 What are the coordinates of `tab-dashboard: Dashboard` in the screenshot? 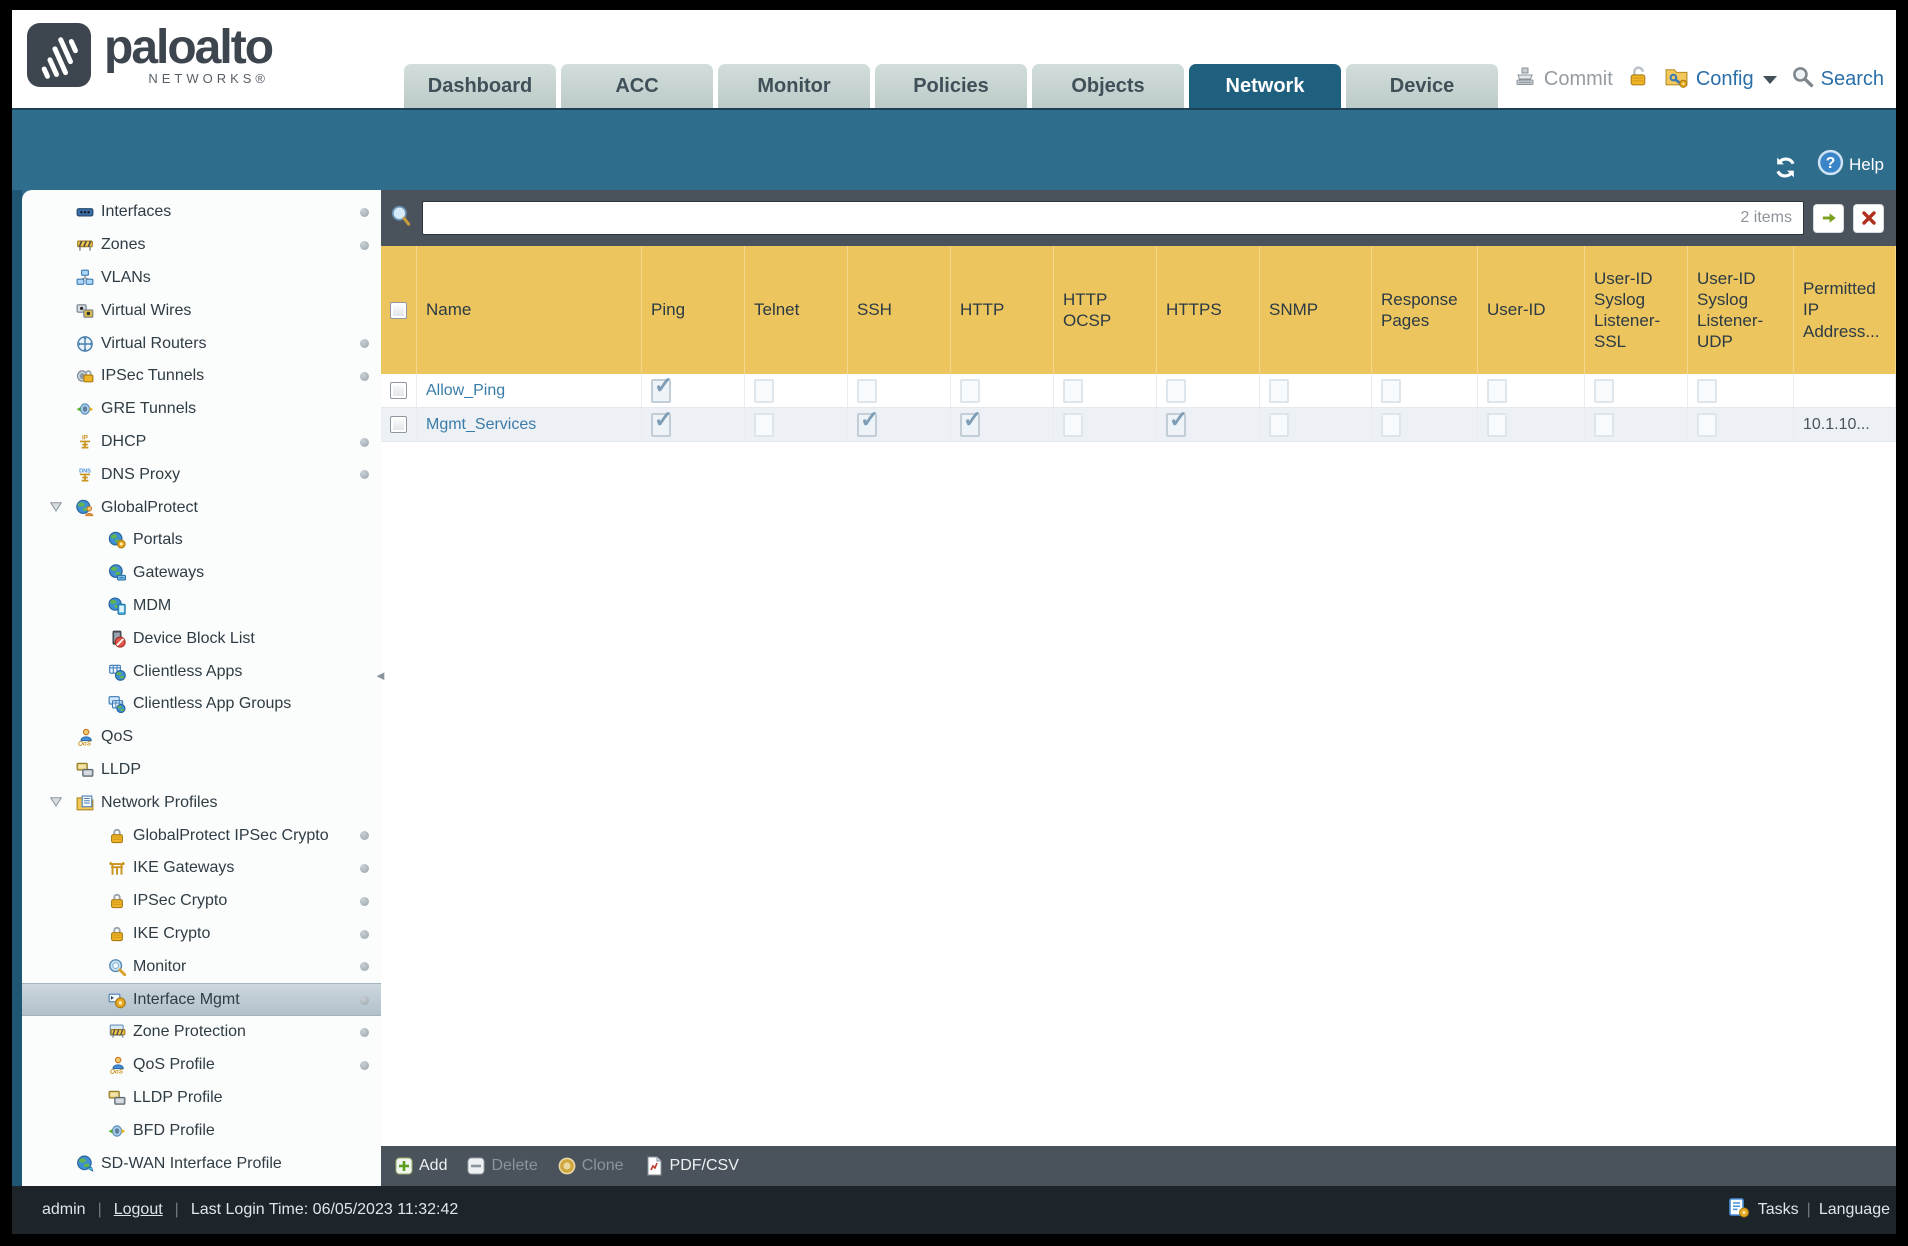 It's located at (480, 86).